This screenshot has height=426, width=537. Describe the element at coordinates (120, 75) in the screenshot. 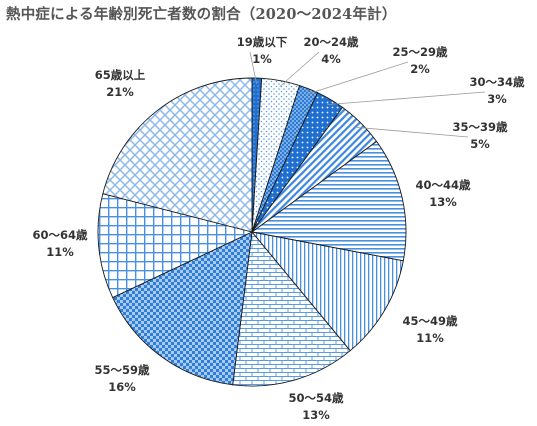

I see `slice-label: 65歳以上` at that location.